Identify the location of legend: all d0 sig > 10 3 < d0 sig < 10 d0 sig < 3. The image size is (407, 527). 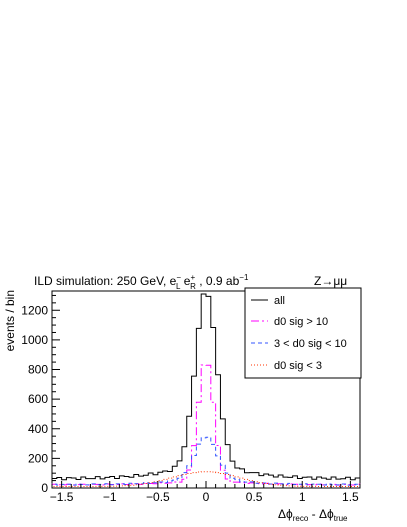
(303, 333).